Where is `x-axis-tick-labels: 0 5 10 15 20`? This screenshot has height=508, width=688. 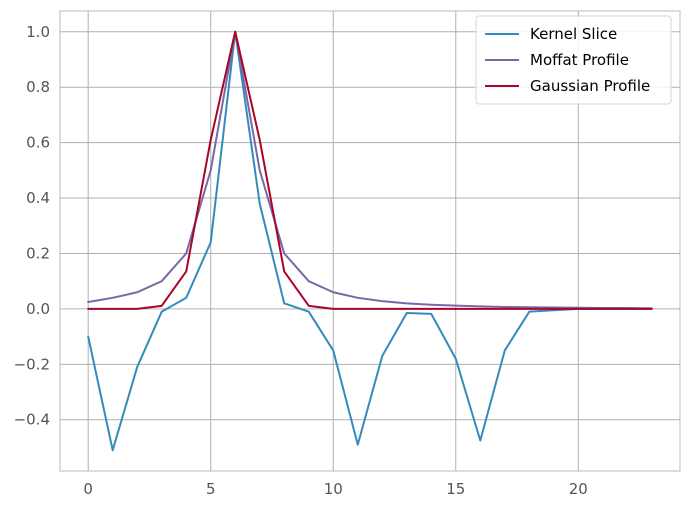
x-axis-tick-labels: 0 5 10 15 20 is located at coordinates (335, 489).